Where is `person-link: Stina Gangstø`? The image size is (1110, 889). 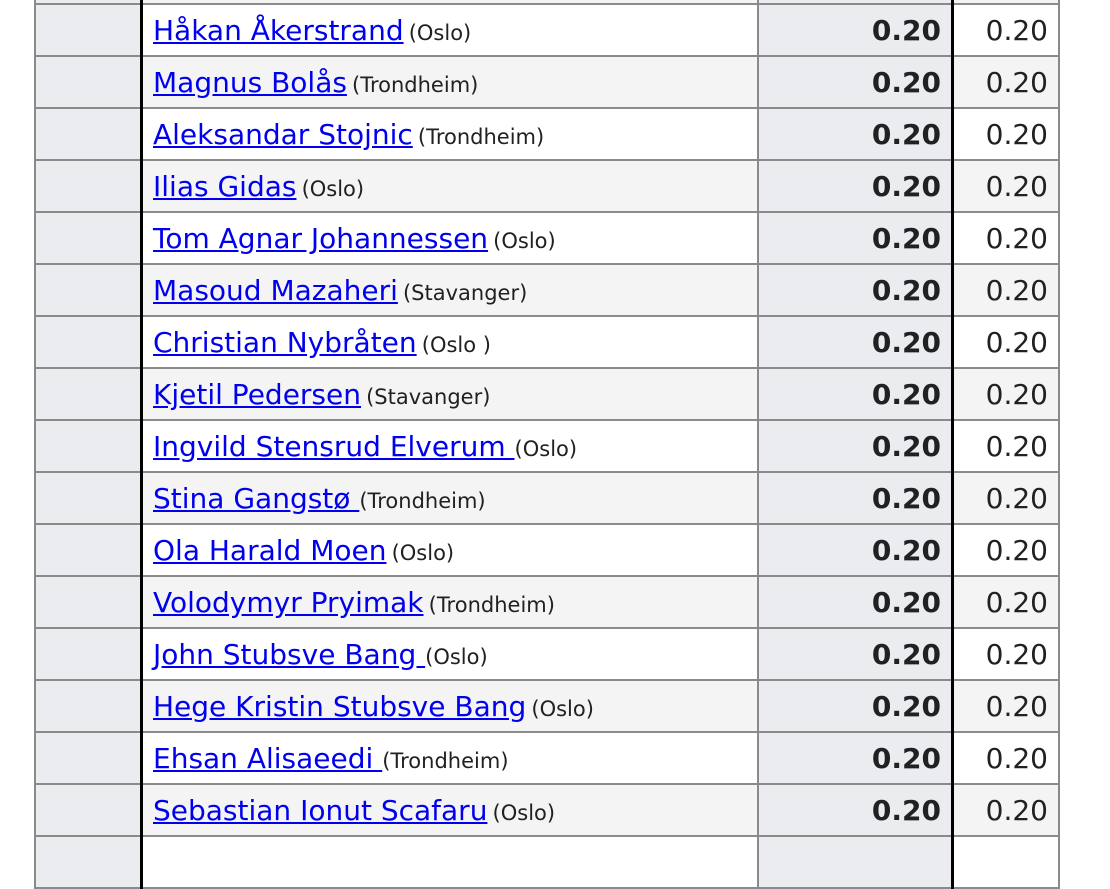 person-link: Stina Gangstø is located at coordinates (256, 498).